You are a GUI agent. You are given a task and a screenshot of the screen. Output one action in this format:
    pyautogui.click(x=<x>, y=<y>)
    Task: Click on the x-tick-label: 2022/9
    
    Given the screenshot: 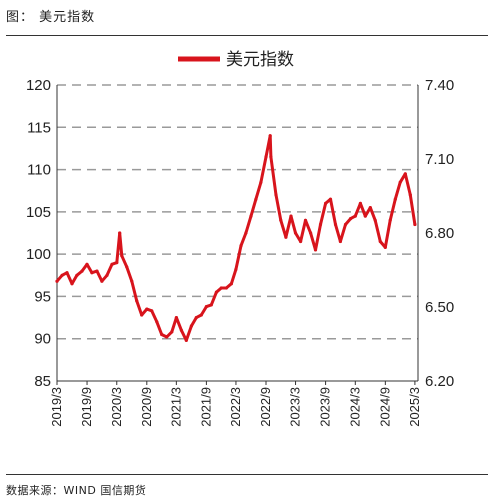 What is the action you would take?
    pyautogui.click(x=265, y=407)
    